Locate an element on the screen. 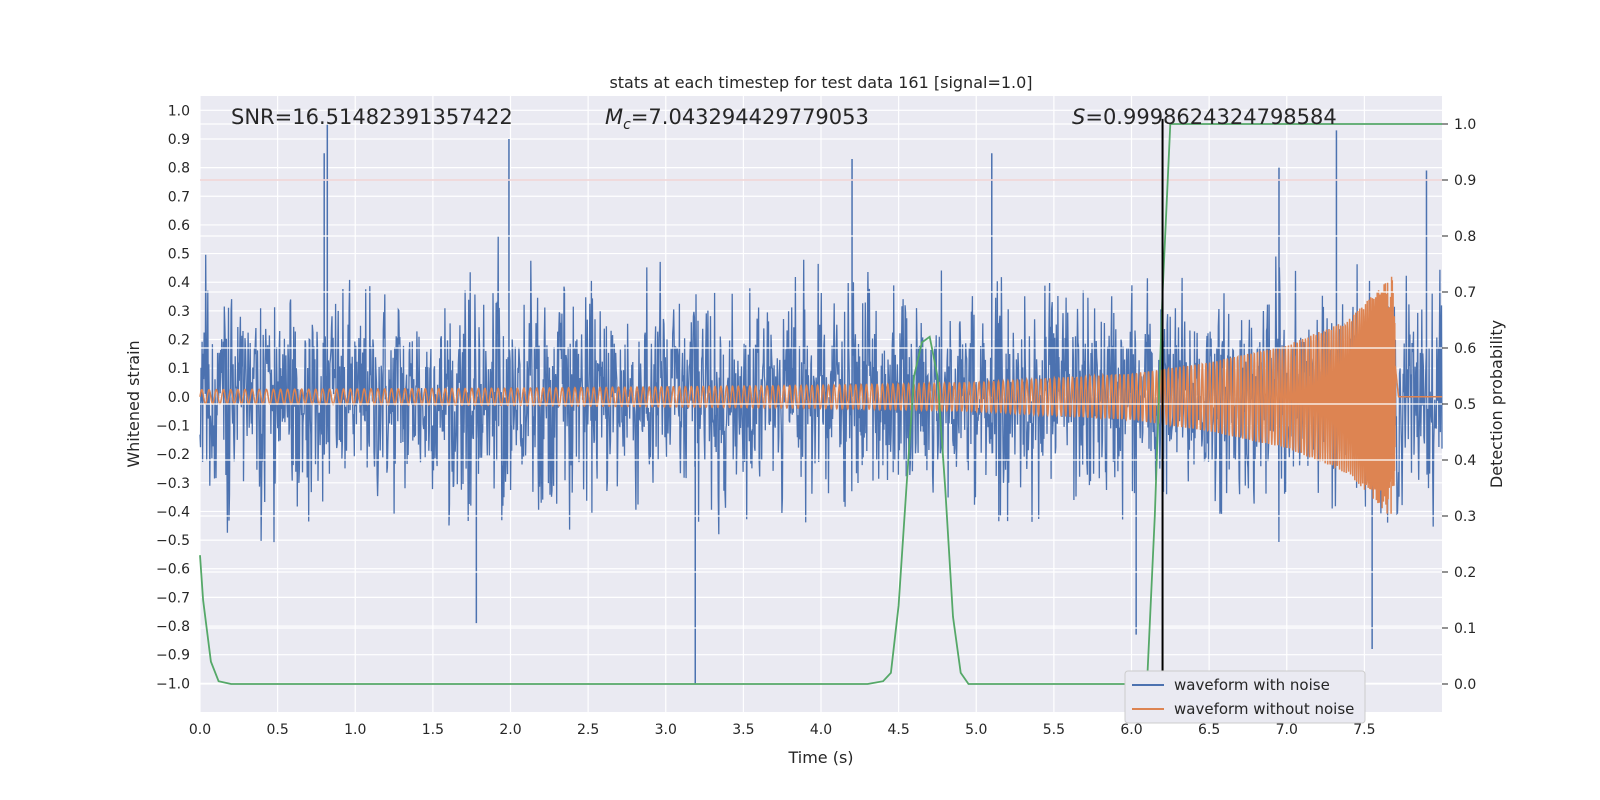 The width and height of the screenshot is (1600, 800). y-tick-label: 0.1 is located at coordinates (179, 369).